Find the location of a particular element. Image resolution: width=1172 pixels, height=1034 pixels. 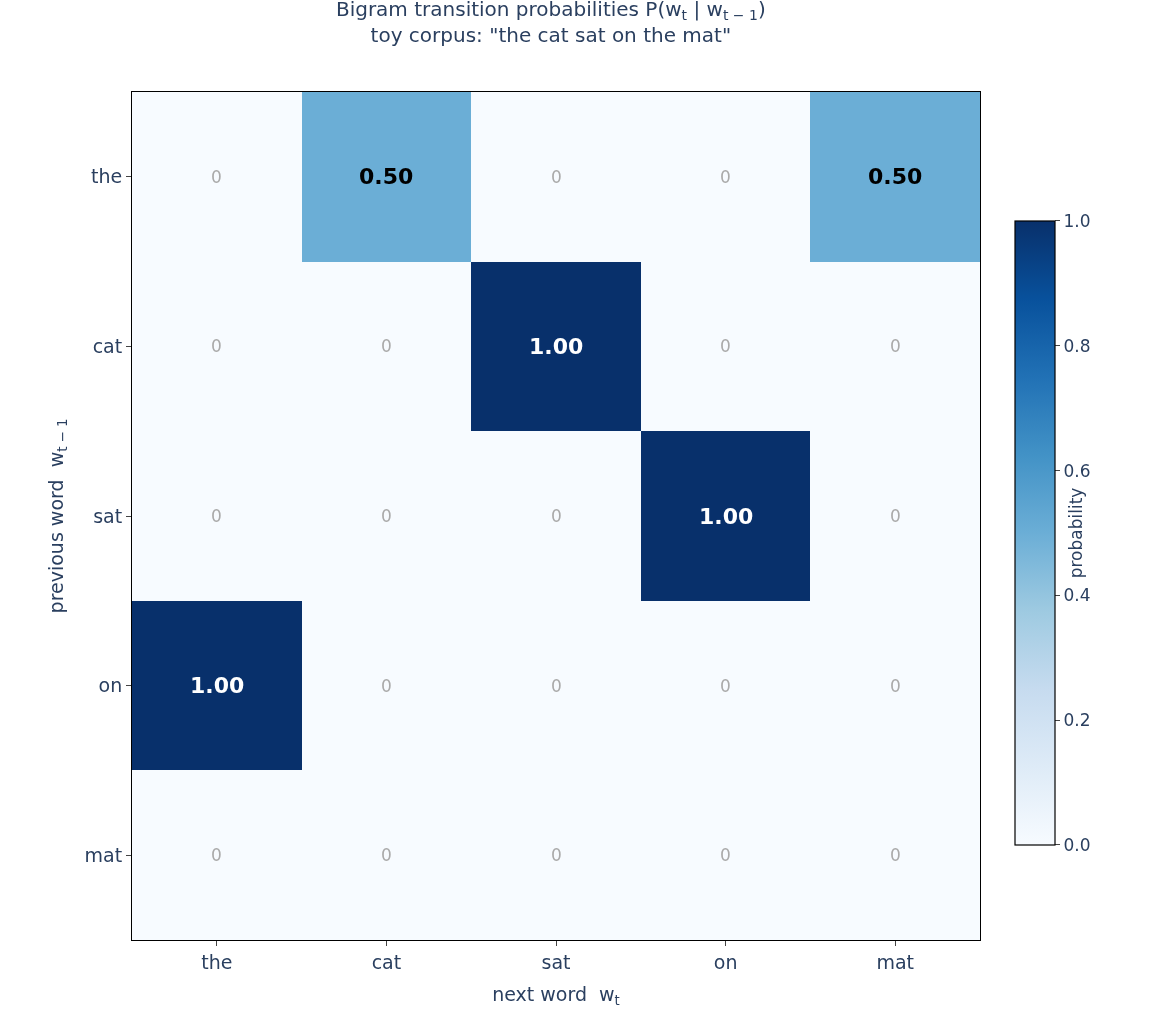

x-tick-label: mat is located at coordinates (895, 961).